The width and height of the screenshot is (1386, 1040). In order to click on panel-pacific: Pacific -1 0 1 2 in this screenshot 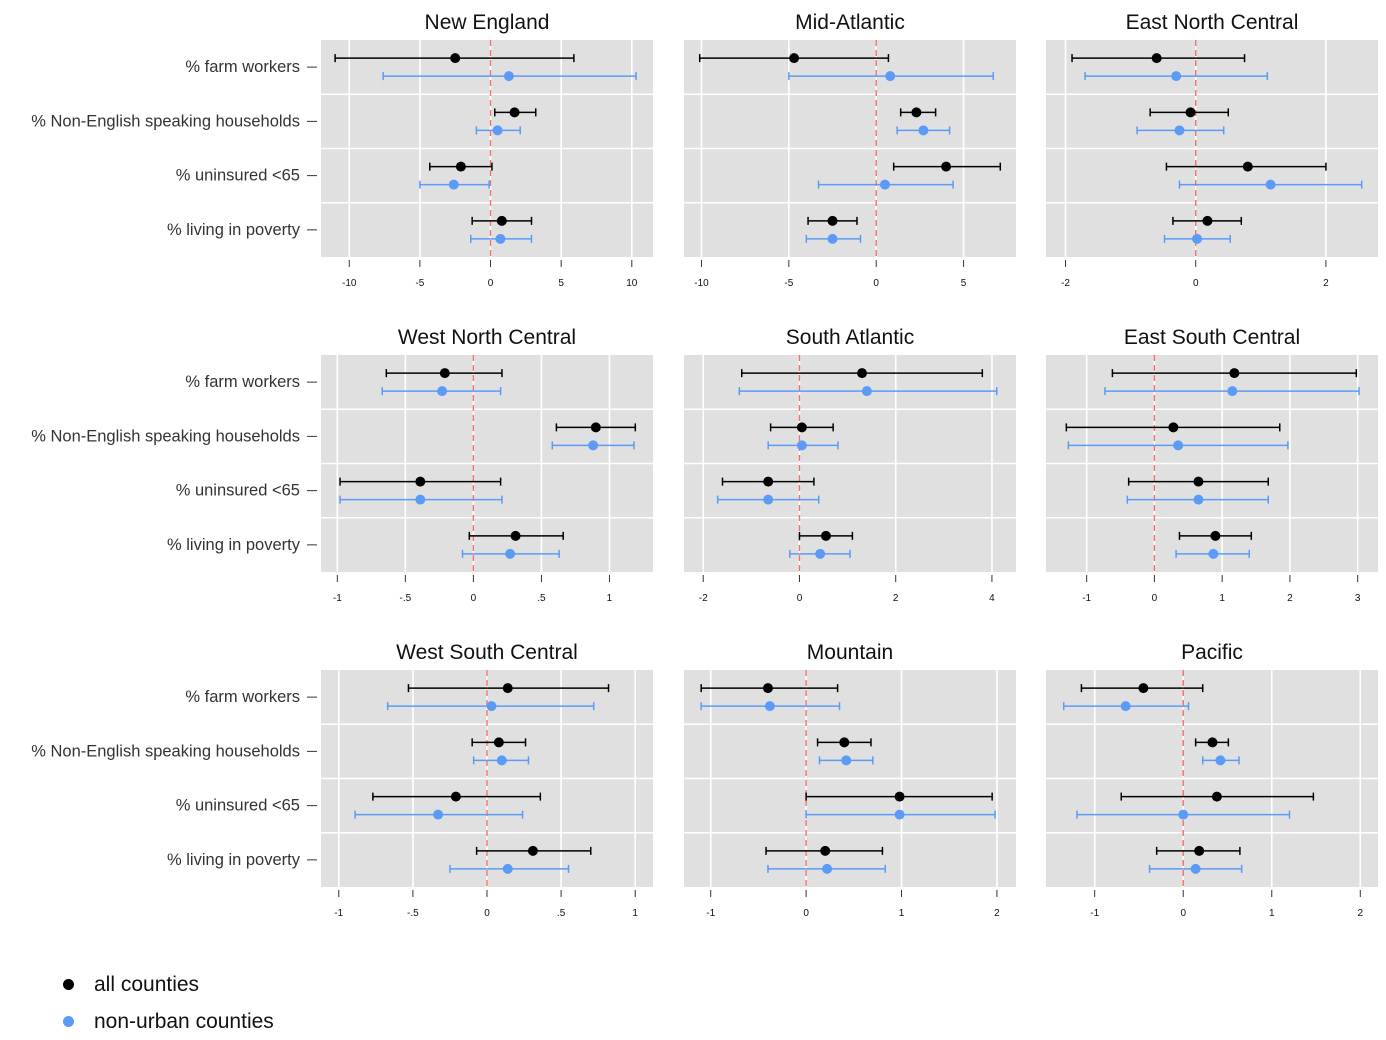, I will do `click(1212, 780)`.